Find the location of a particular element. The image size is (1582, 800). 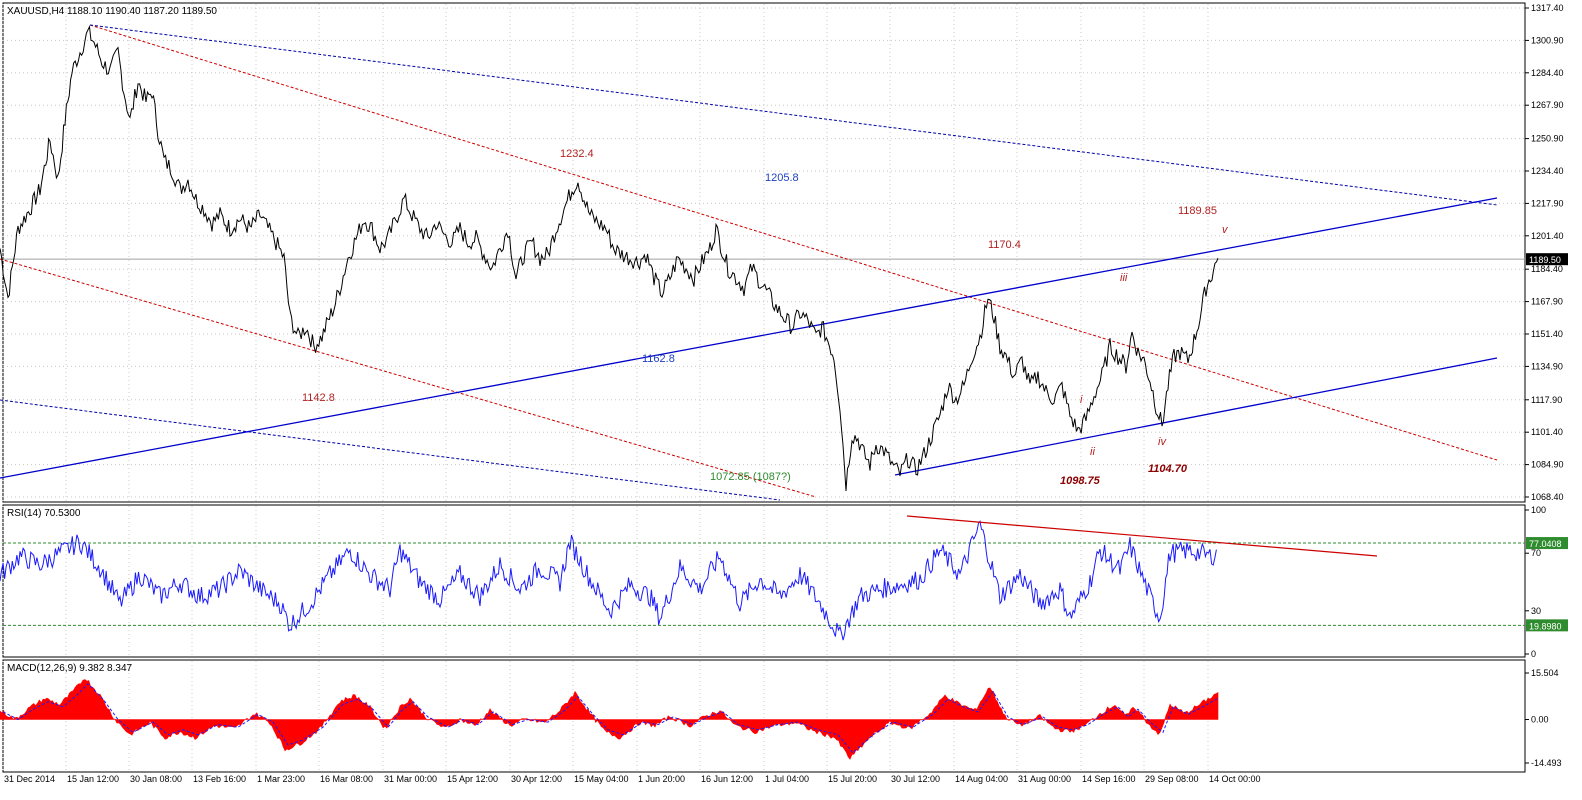

x-tick-label: 15 Apr 12:00 is located at coordinates (472, 779).